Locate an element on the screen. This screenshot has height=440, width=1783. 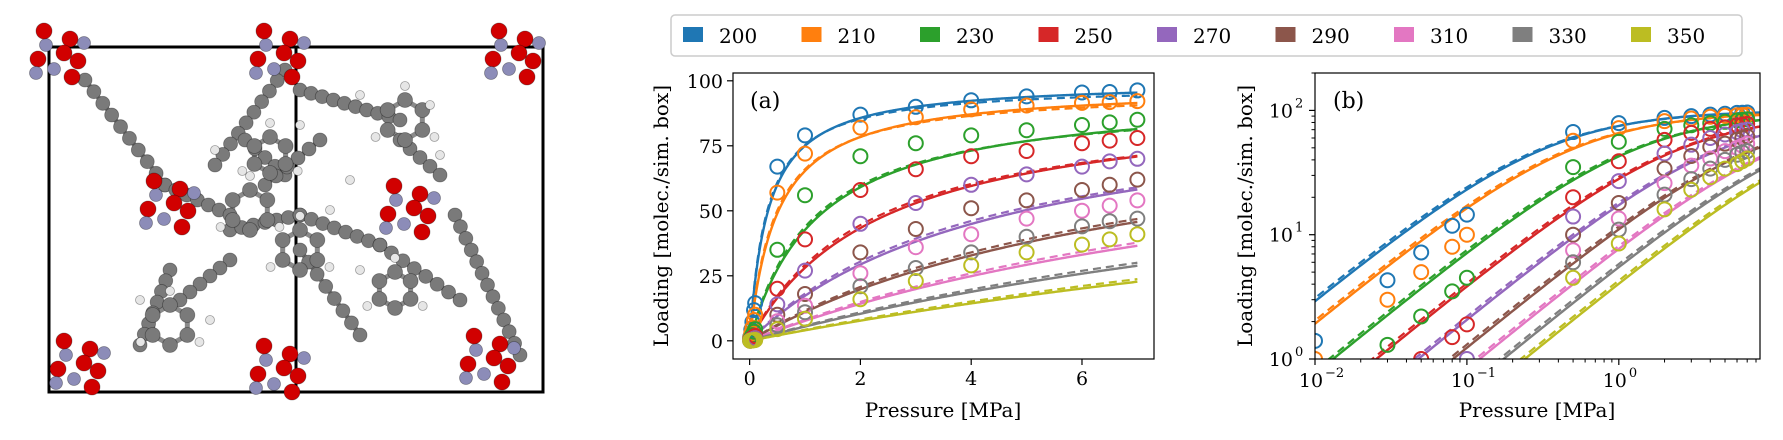
y-tick-label-a: 100 is located at coordinates (705, 82).